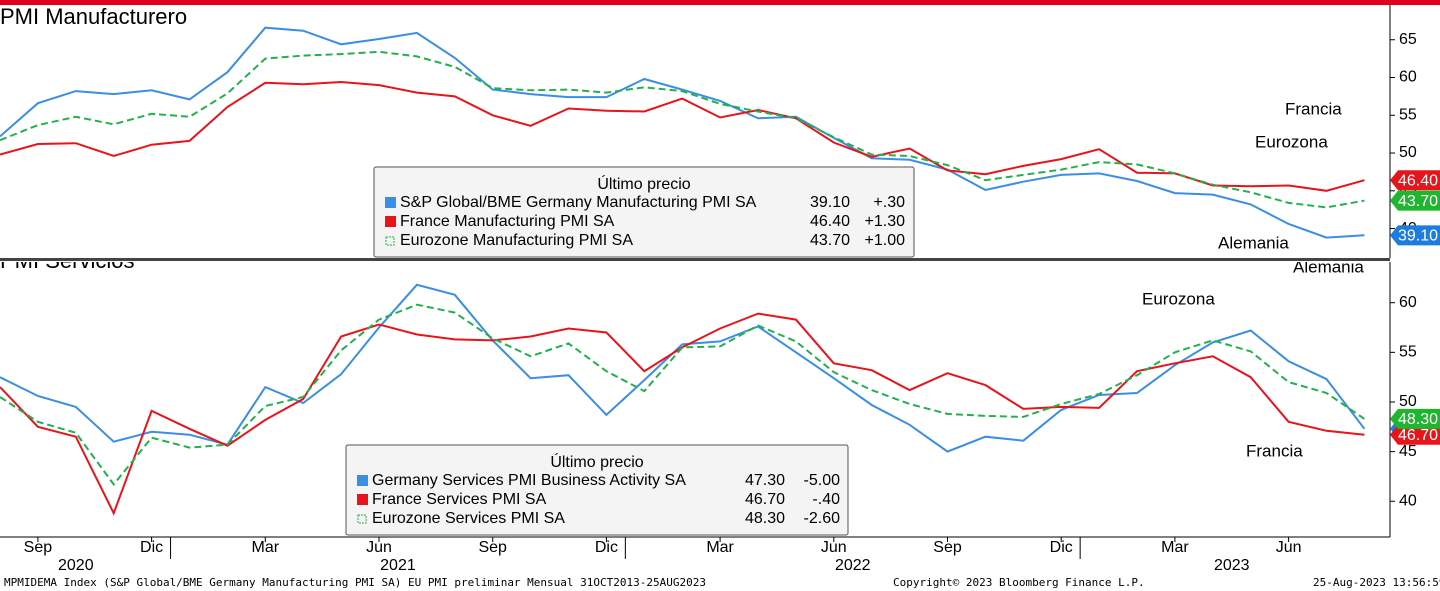 The image size is (1440, 591). I want to click on legend-value: 47.30, so click(765, 480).